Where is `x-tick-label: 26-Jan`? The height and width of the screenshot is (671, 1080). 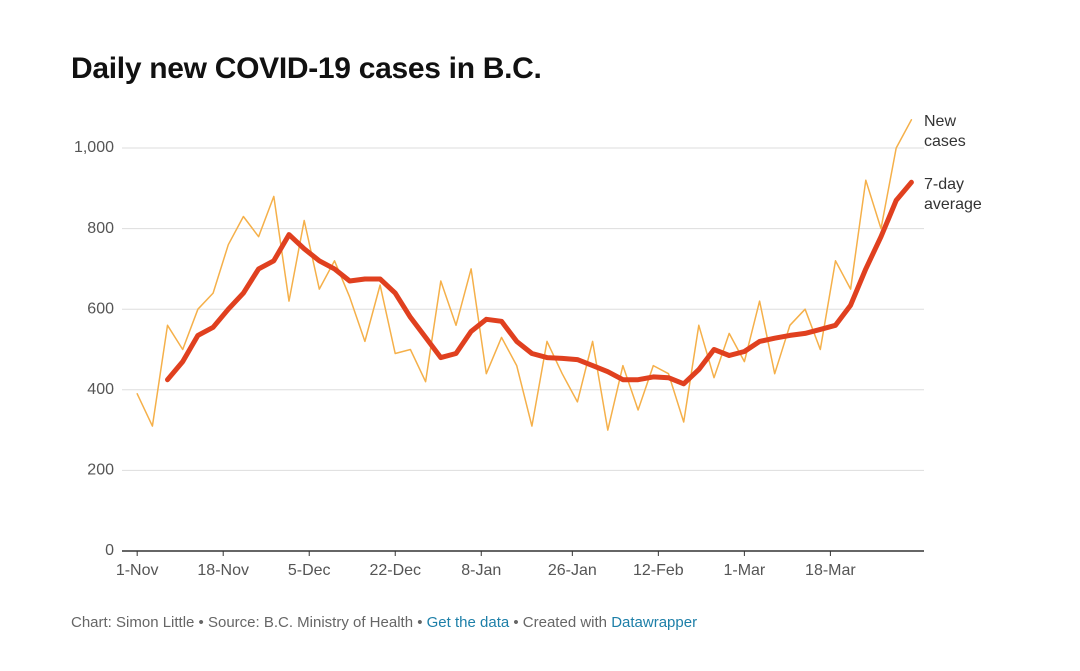 x-tick-label: 26-Jan is located at coordinates (572, 570).